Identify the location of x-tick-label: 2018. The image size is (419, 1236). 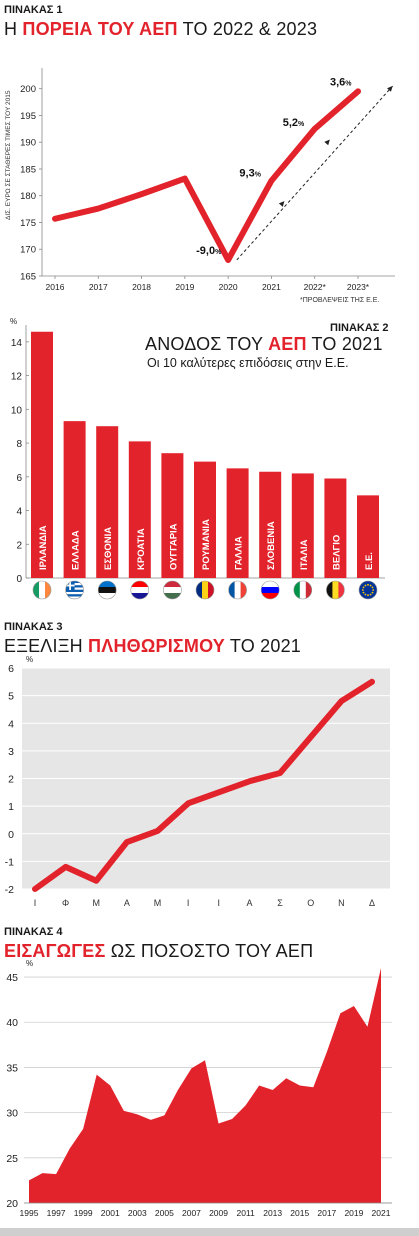
(141, 287).